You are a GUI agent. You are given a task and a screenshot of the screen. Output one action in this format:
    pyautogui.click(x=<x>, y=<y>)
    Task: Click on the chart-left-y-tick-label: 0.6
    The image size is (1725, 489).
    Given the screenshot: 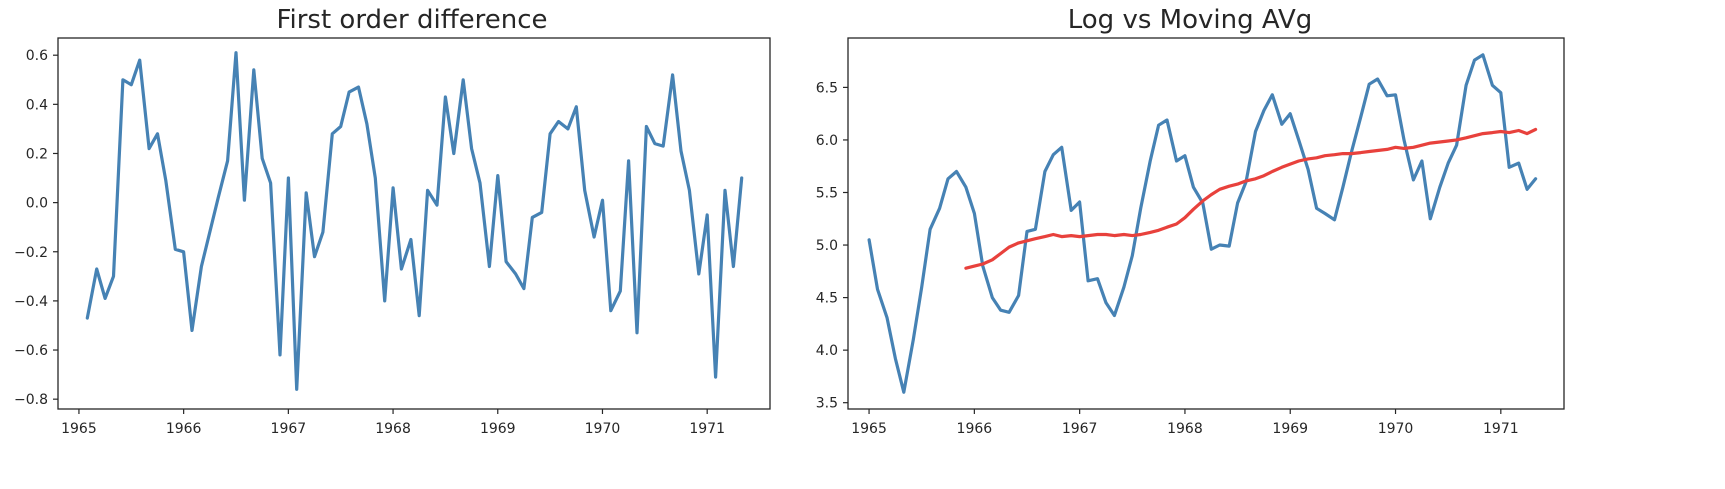 What is the action you would take?
    pyautogui.click(x=37, y=56)
    